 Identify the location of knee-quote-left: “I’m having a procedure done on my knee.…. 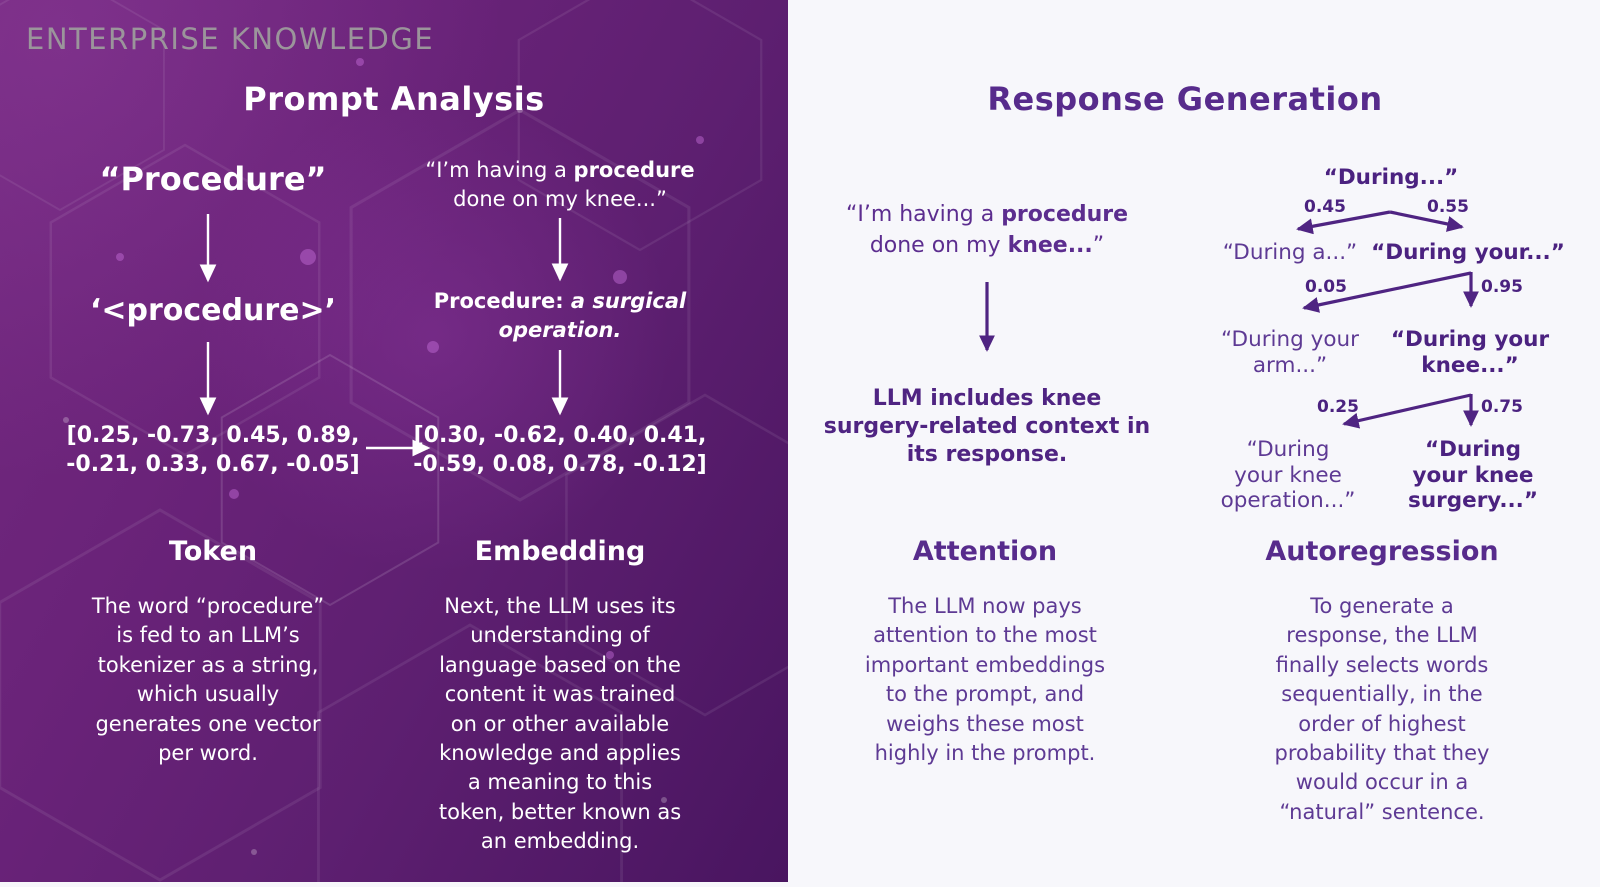
(560, 185).